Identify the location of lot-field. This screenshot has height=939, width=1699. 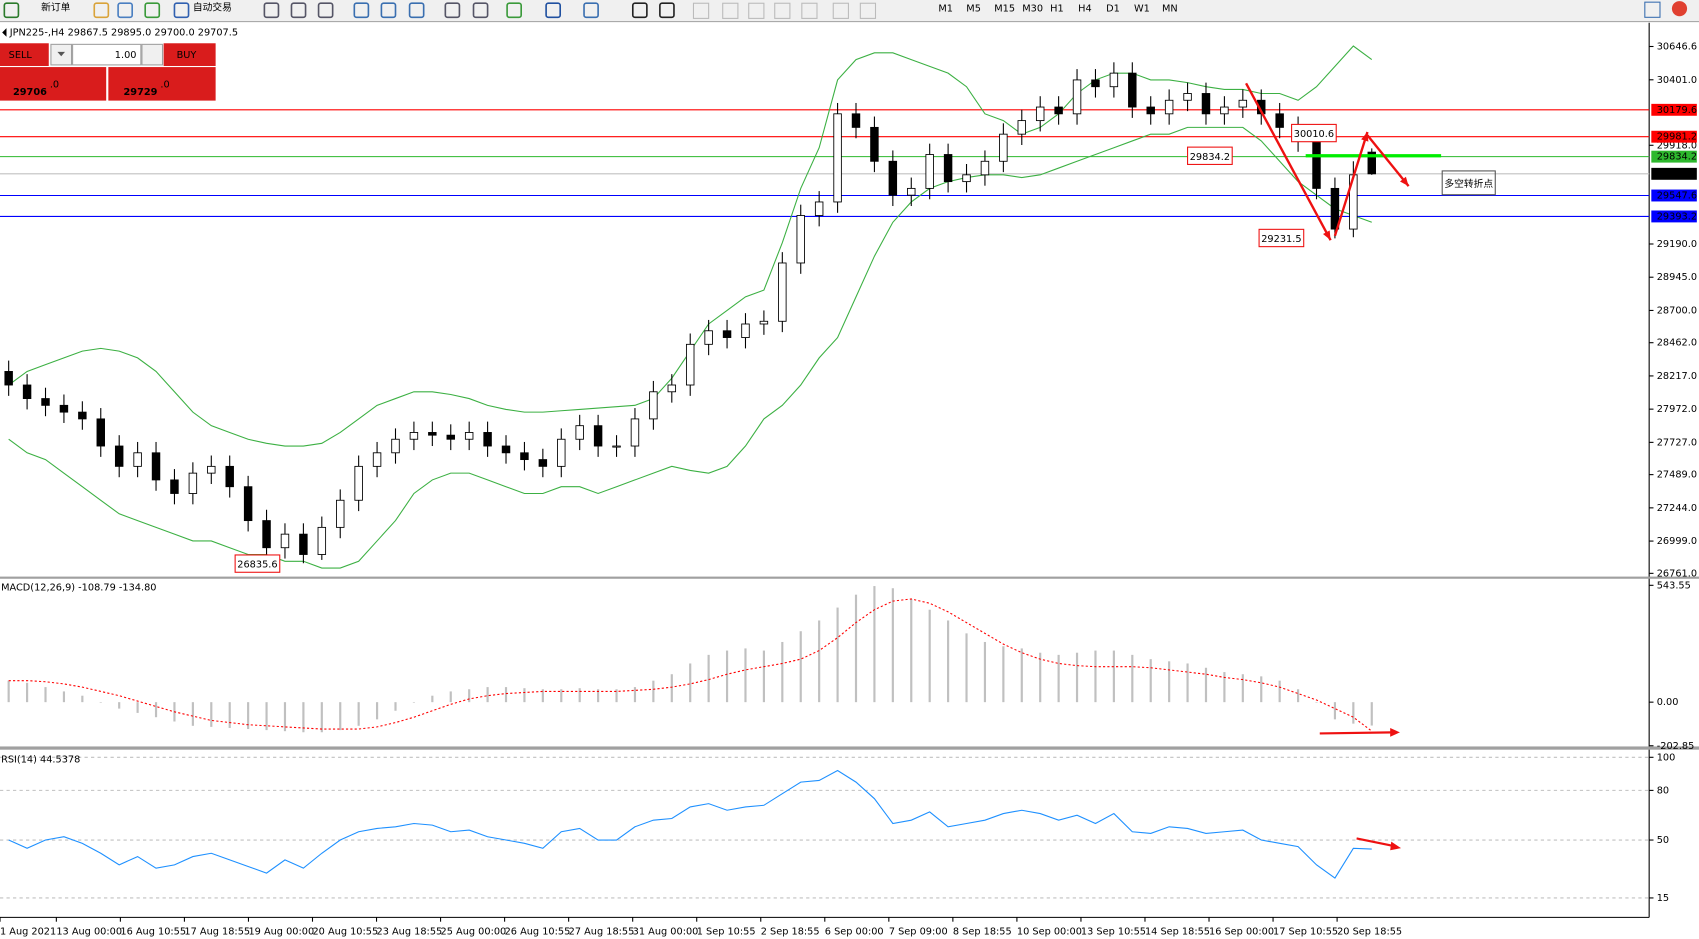
(107, 54).